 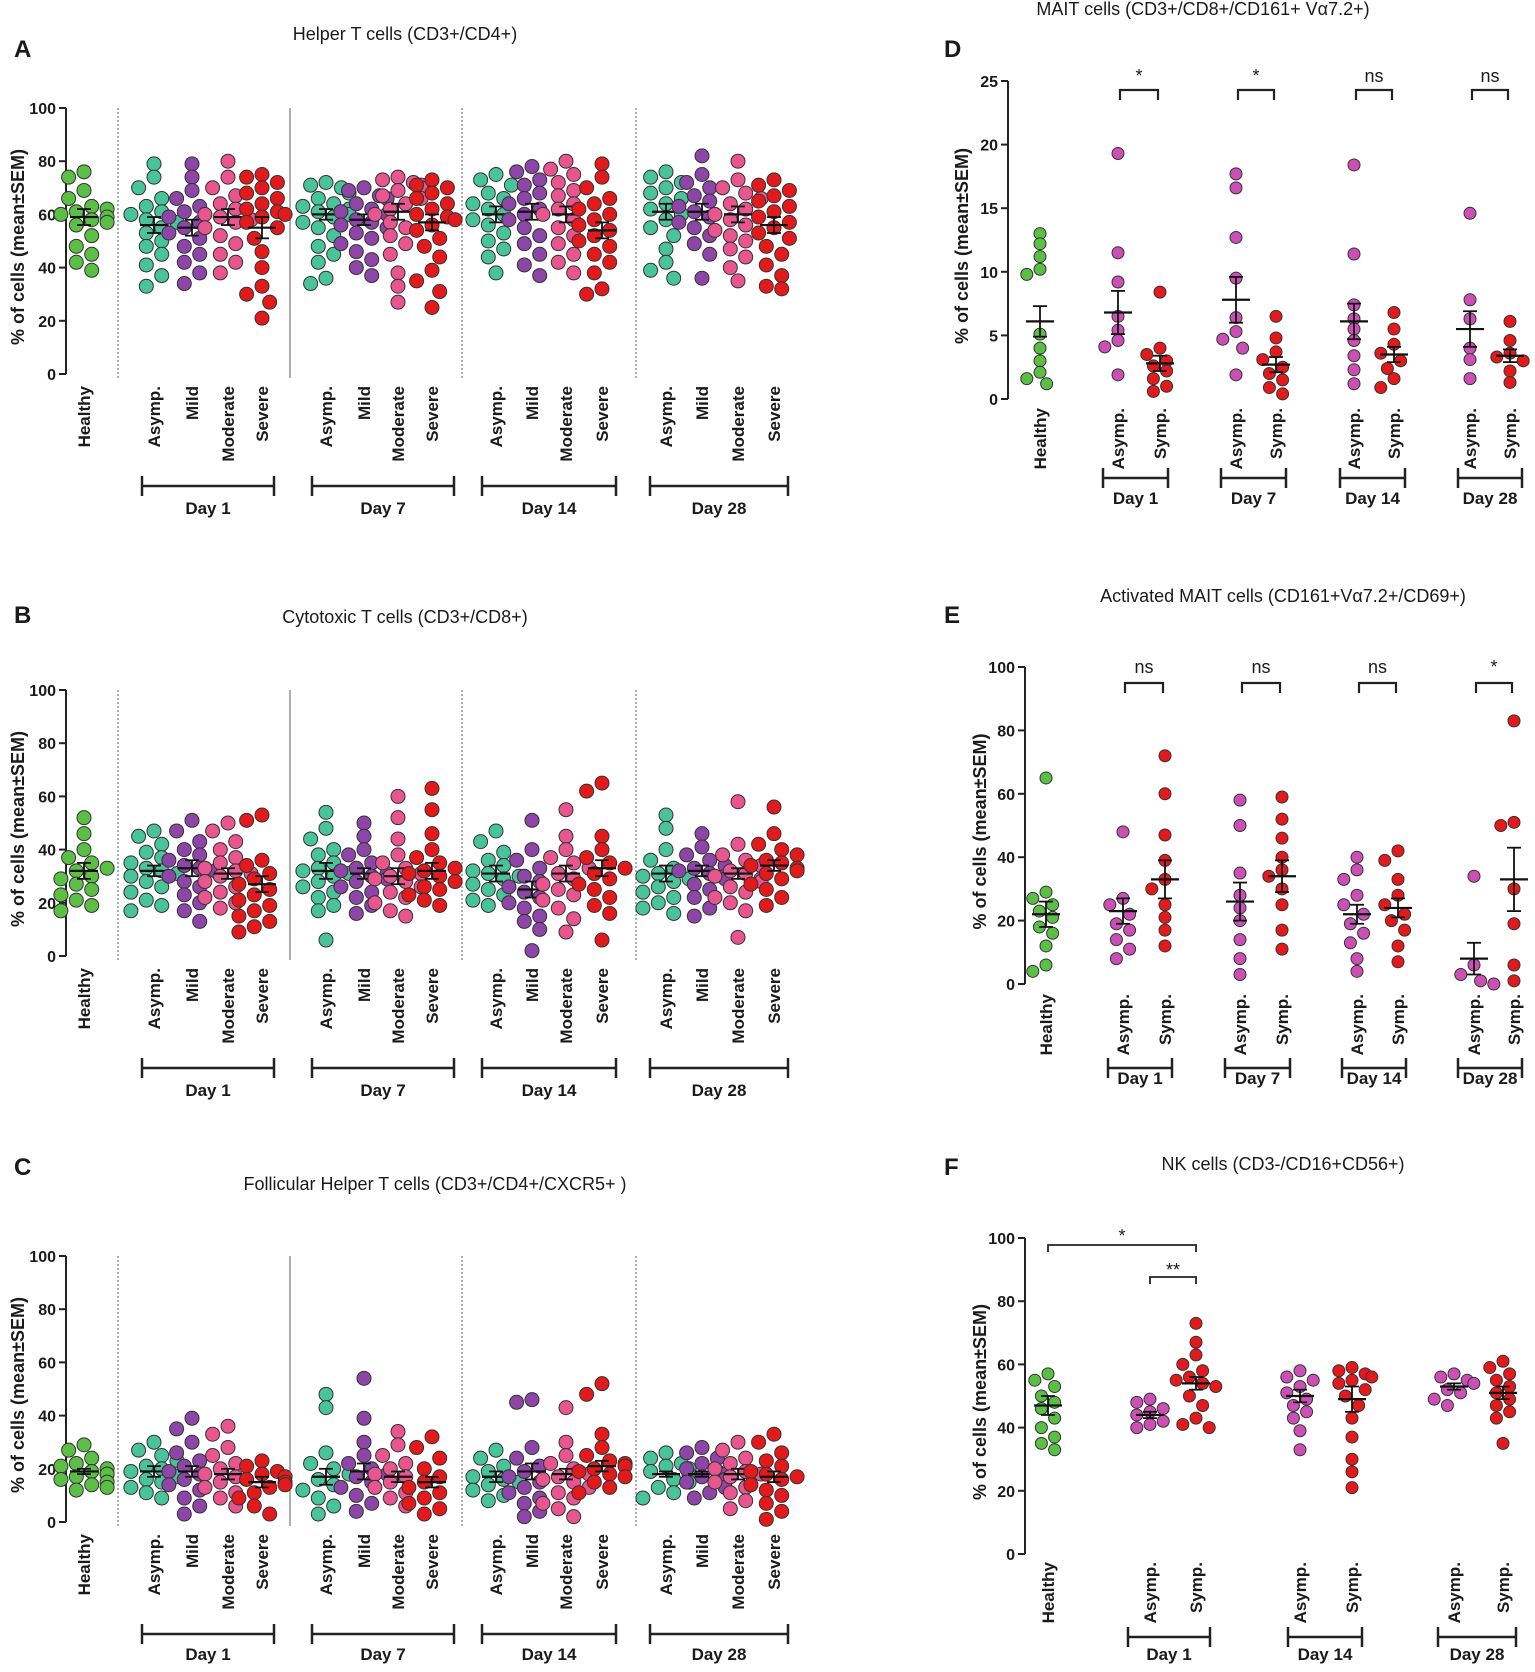 I want to click on panel-c-series, so click(x=424, y=1475).